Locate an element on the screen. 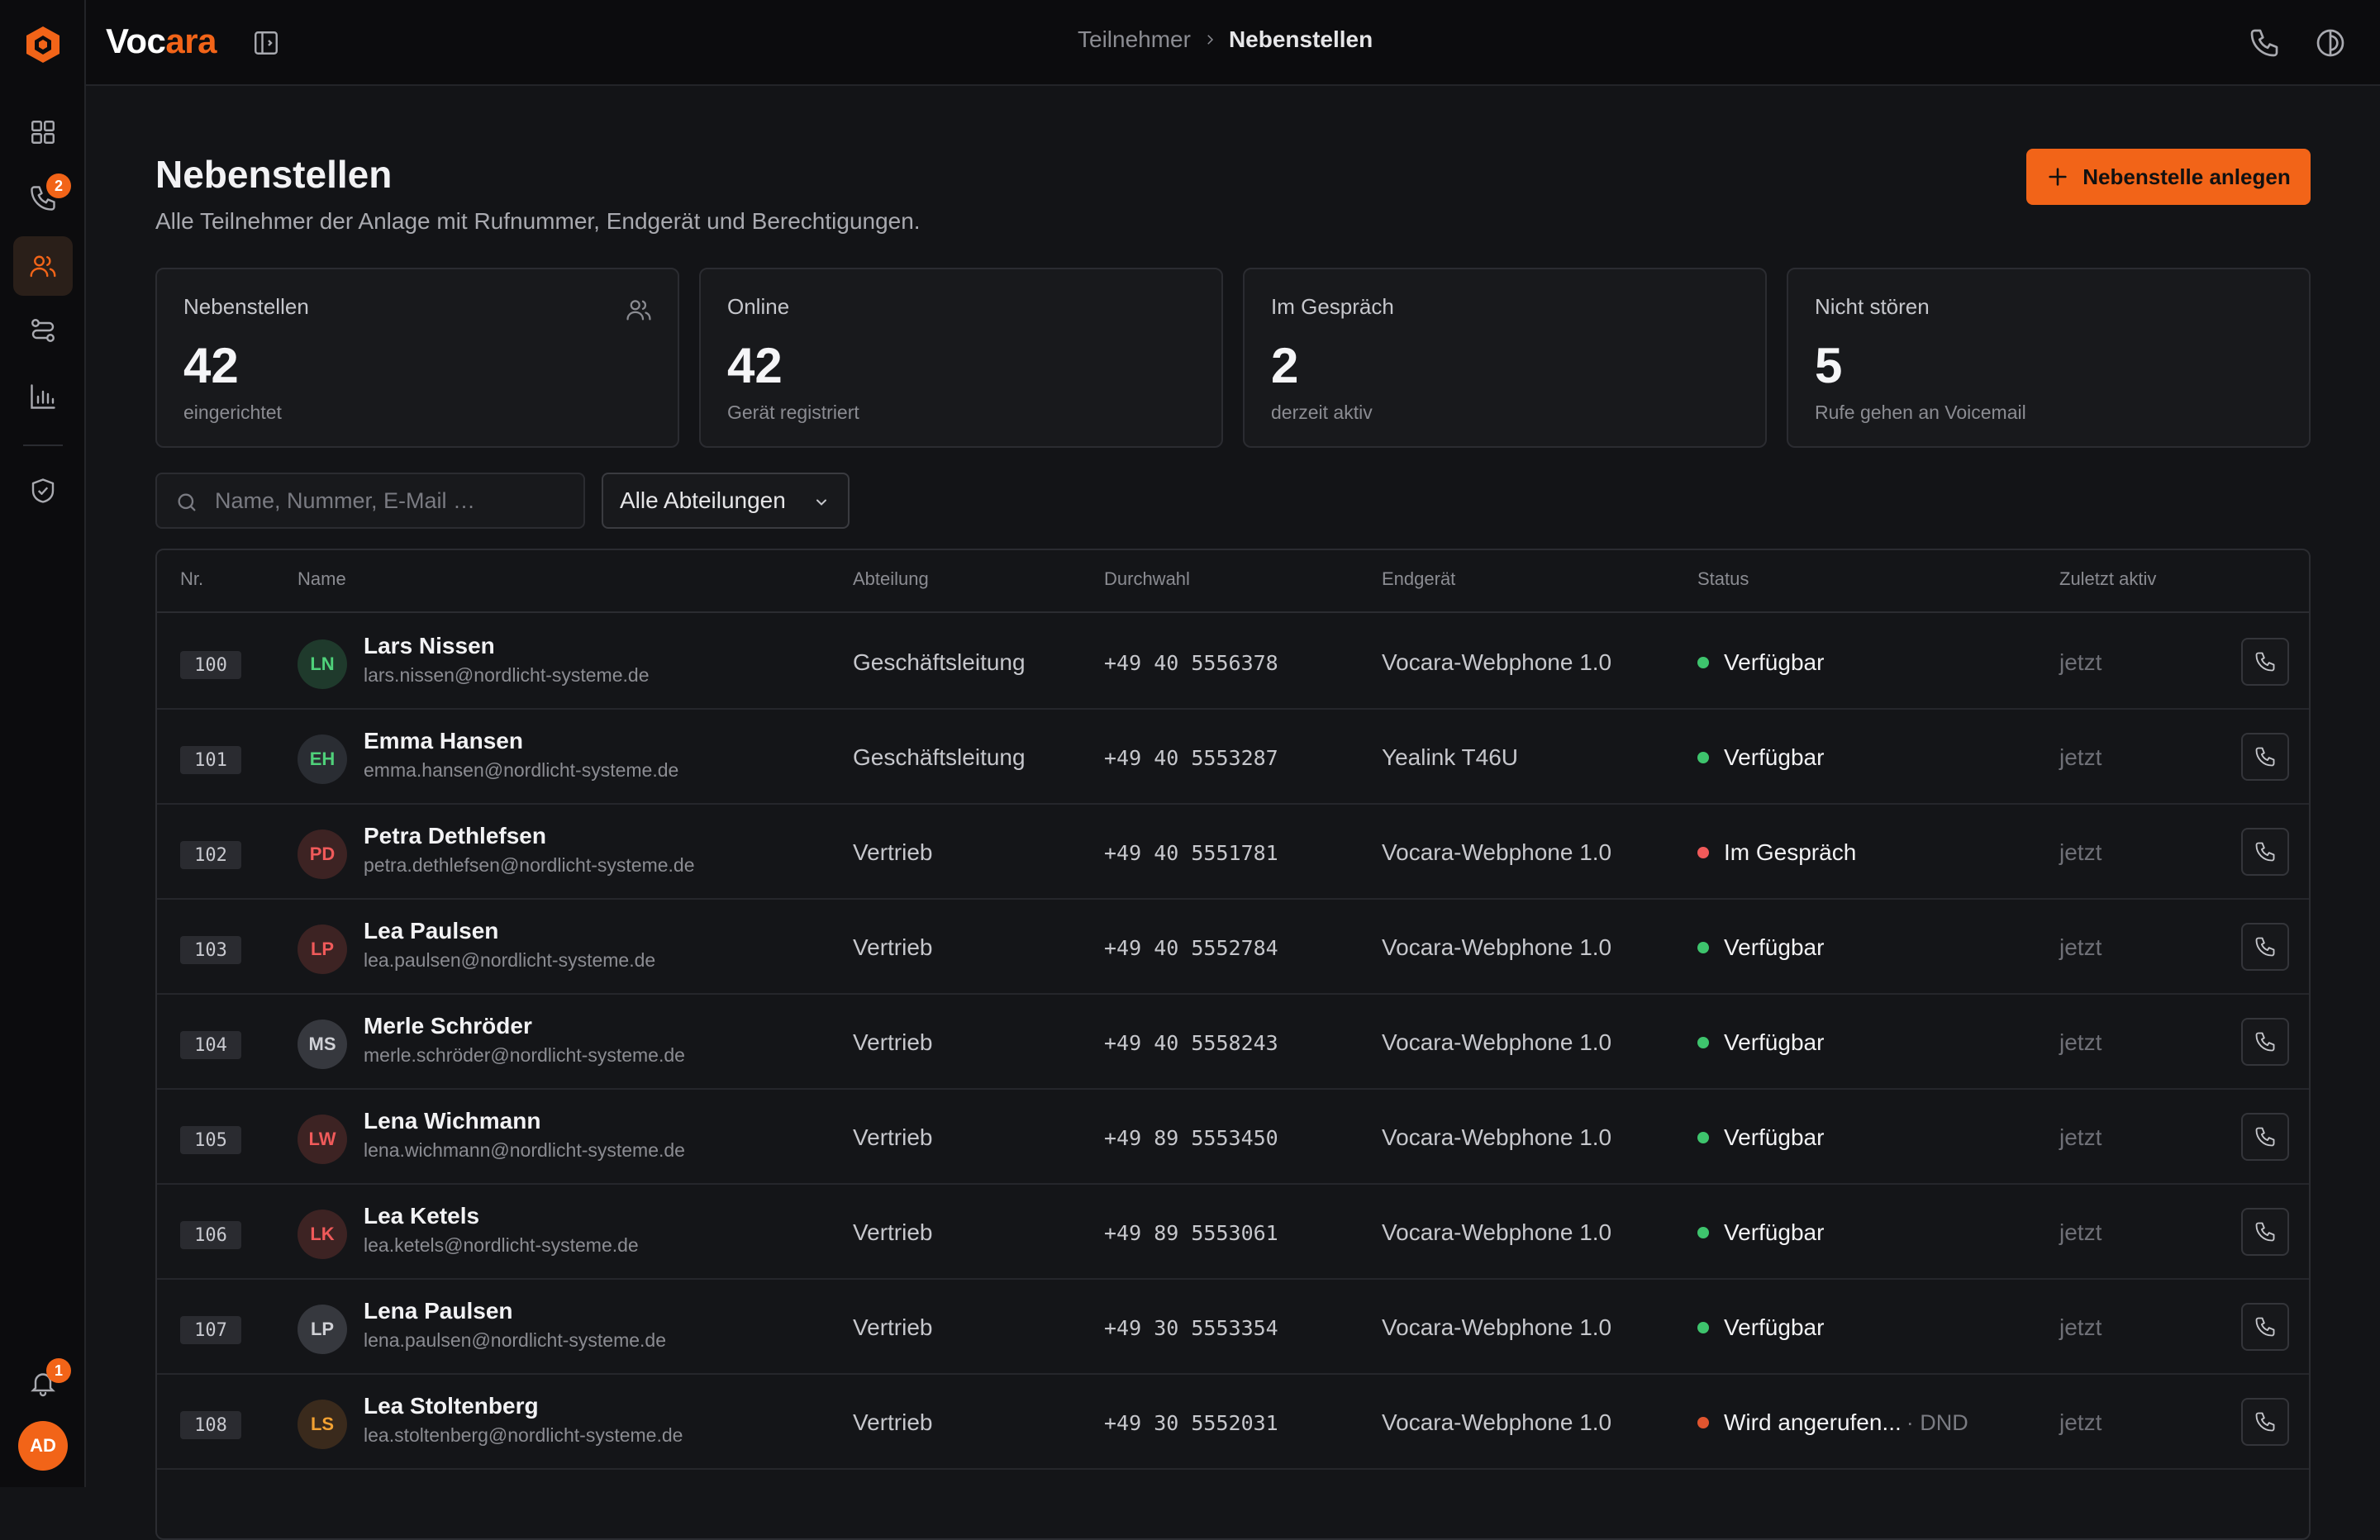 Image resolution: width=2380 pixels, height=1540 pixels. column-header-last-active: Zuletzt aktiv is located at coordinates (2107, 579).